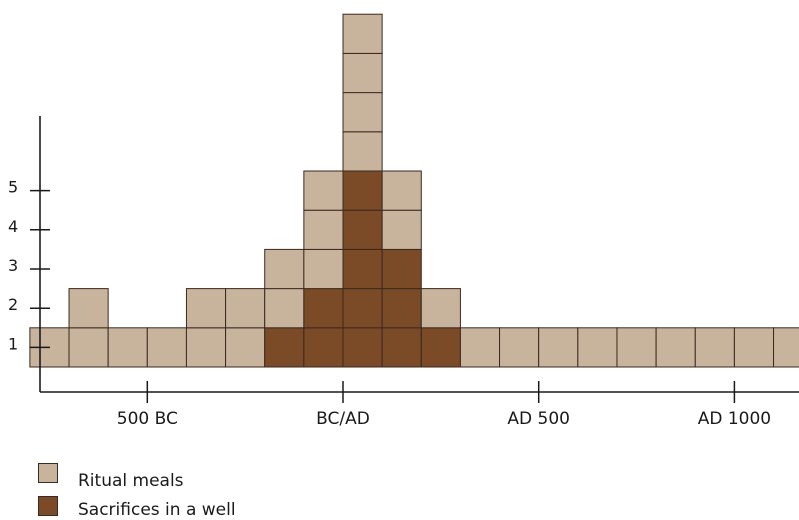 The height and width of the screenshot is (520, 799). I want to click on legend-swatch-sacrifices, so click(48, 506).